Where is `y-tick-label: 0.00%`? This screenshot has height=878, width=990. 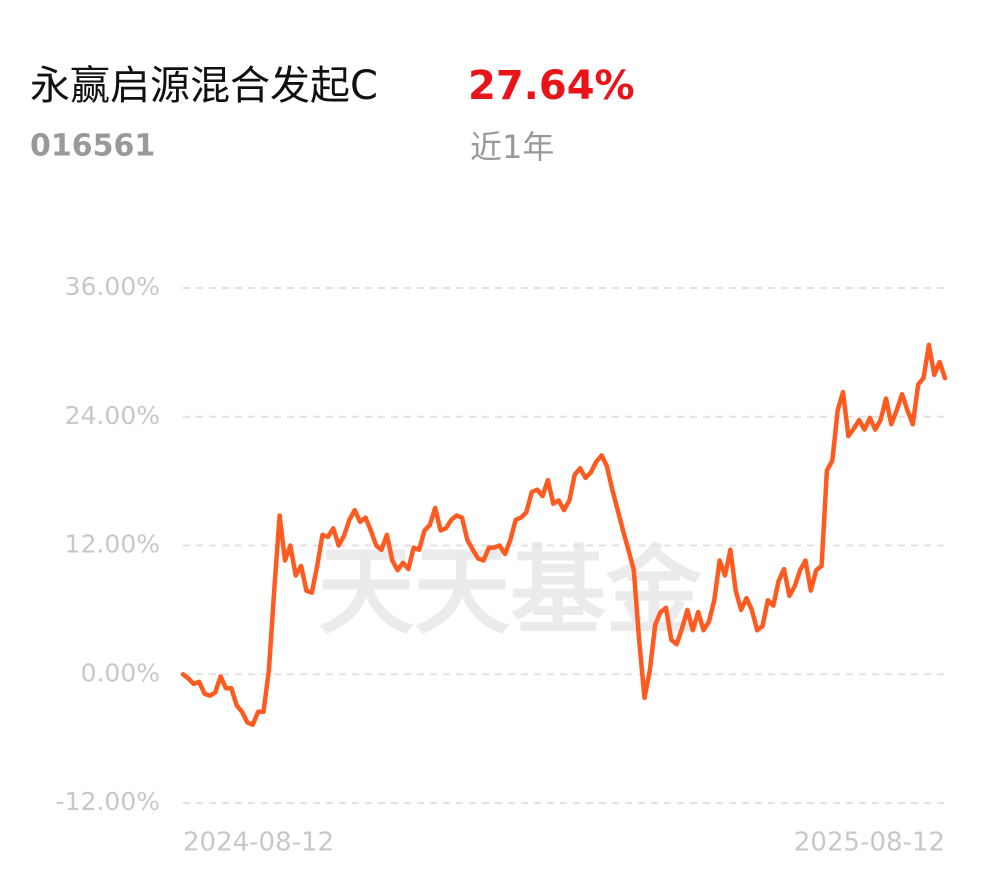
y-tick-label: 0.00% is located at coordinates (120, 672).